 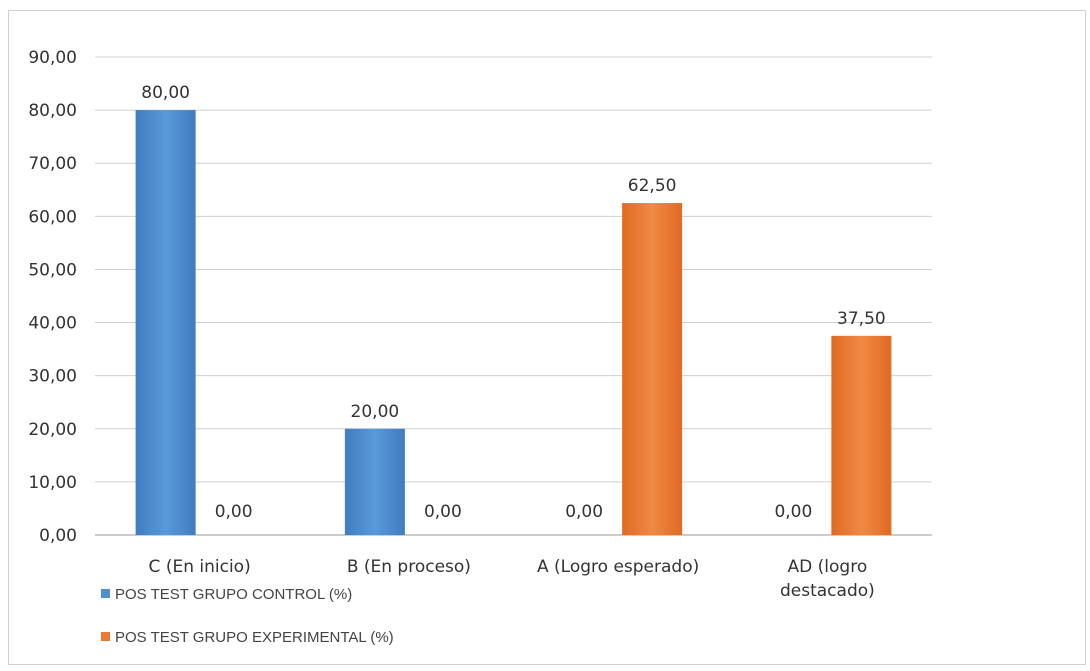 What do you see at coordinates (200, 567) in the screenshot?
I see `x-tick-label: C (En inicio)` at bounding box center [200, 567].